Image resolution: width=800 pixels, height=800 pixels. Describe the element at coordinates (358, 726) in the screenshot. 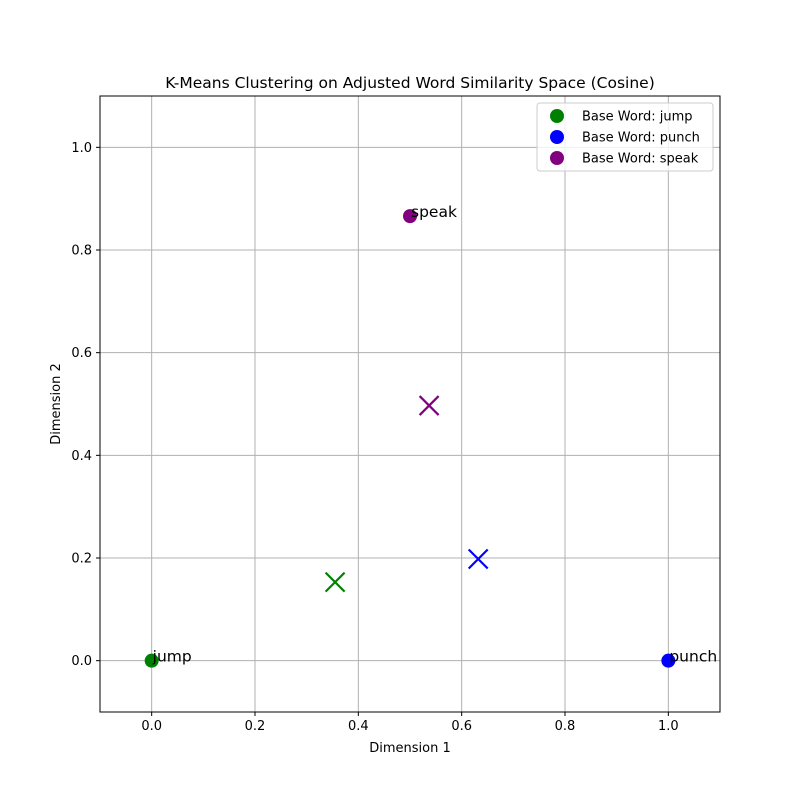

I see `x-tick-label: 0.4` at that location.